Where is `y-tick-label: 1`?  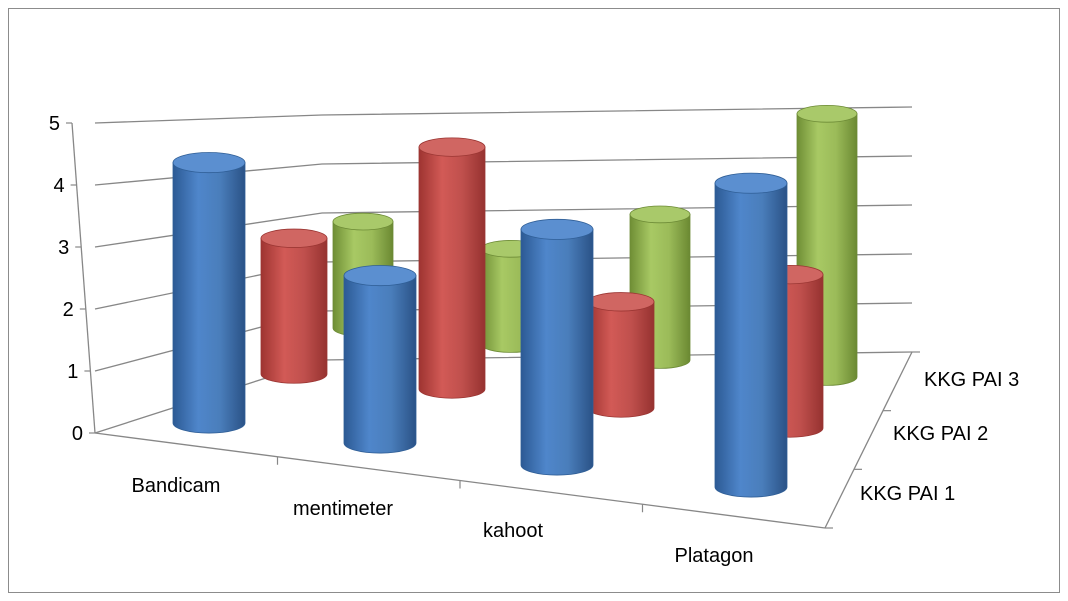 y-tick-label: 1 is located at coordinates (72, 372).